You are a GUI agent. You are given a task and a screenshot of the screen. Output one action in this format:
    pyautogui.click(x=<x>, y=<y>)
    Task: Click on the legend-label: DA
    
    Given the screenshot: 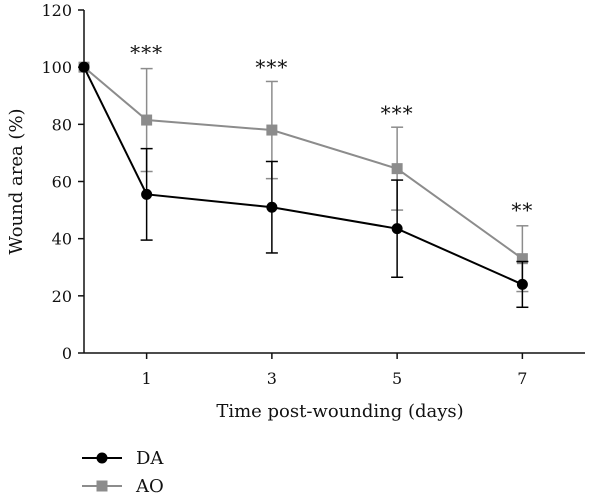 What is the action you would take?
    pyautogui.click(x=150, y=458)
    